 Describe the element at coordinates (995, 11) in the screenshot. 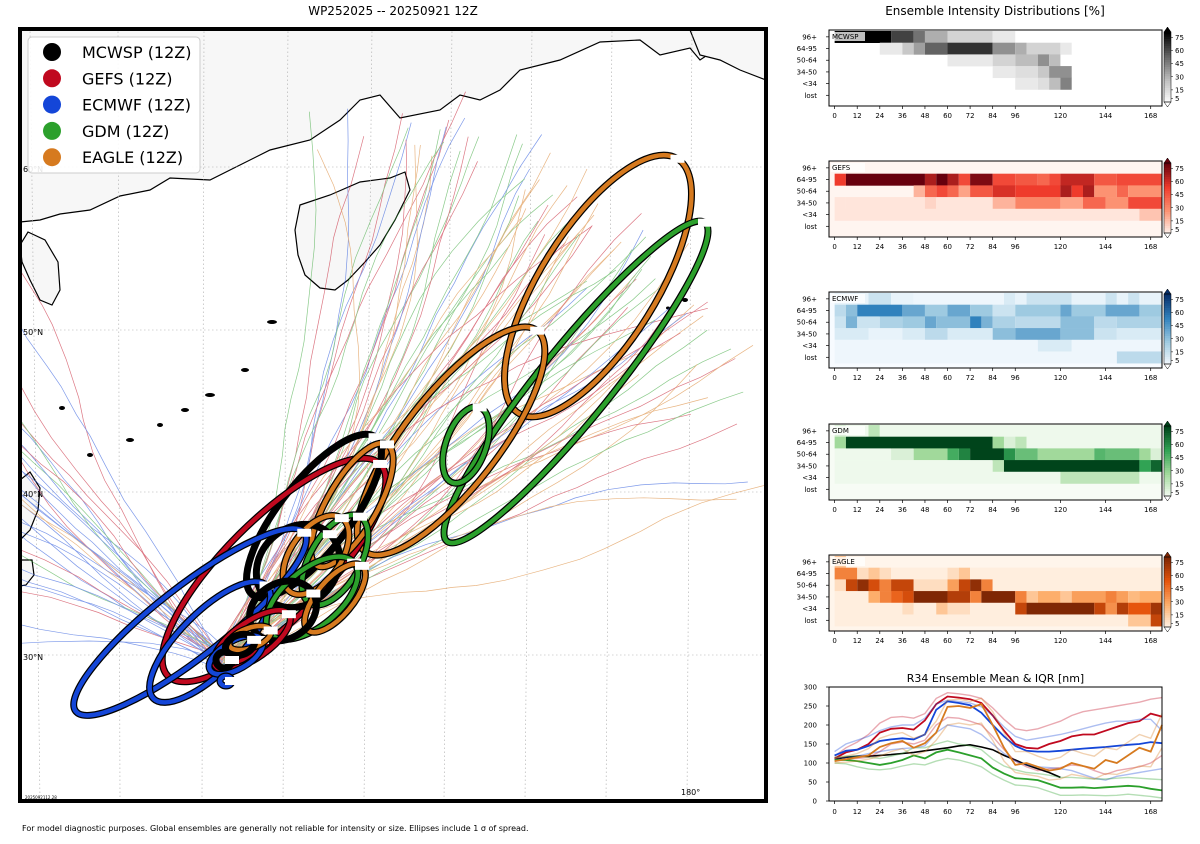

I see `ensemble-title: Ensemble Intensity Distributions [%]` at that location.